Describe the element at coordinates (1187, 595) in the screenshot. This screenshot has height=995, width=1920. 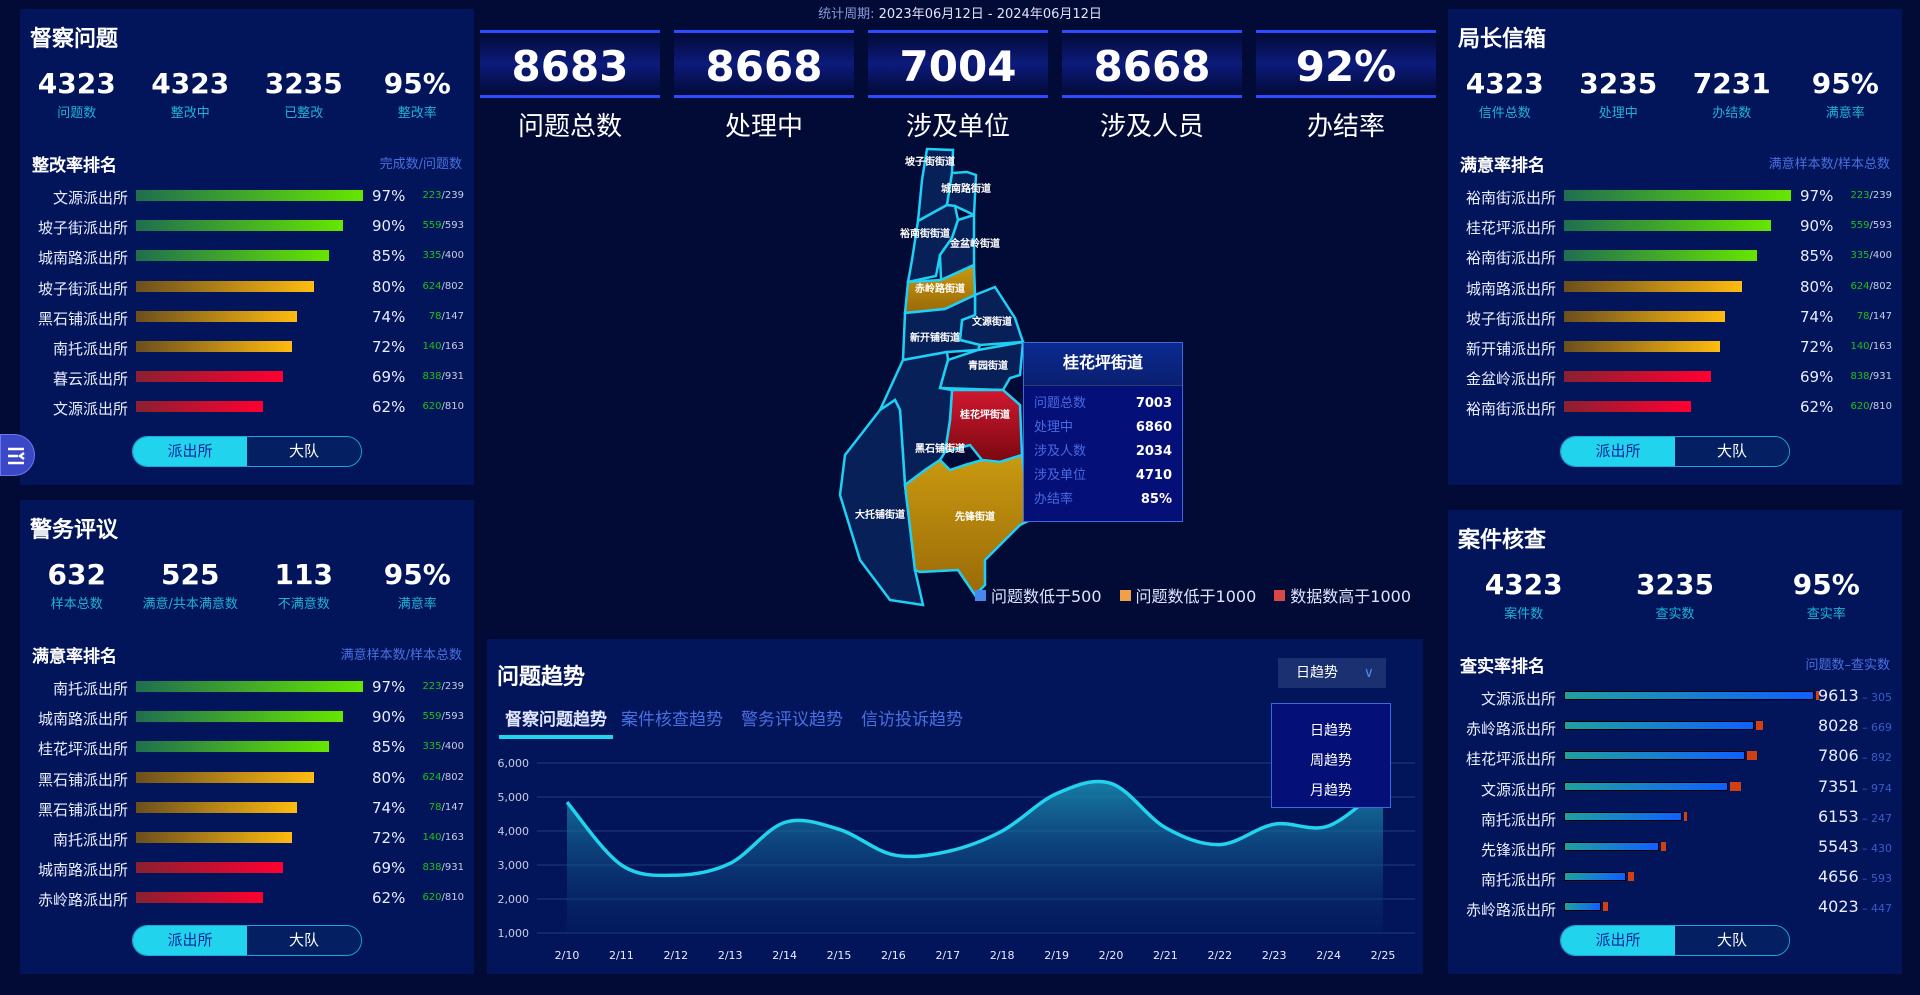
I see `legend-item: 问题数低于1000` at that location.